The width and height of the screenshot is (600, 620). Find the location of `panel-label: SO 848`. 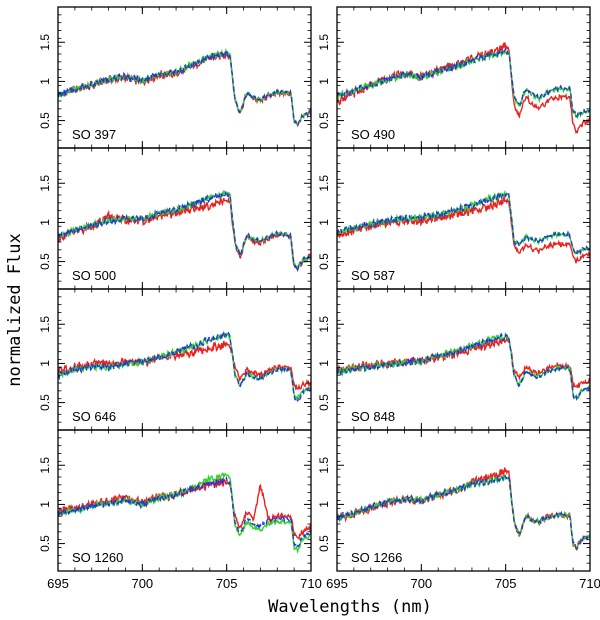

panel-label: SO 848 is located at coordinates (373, 416).